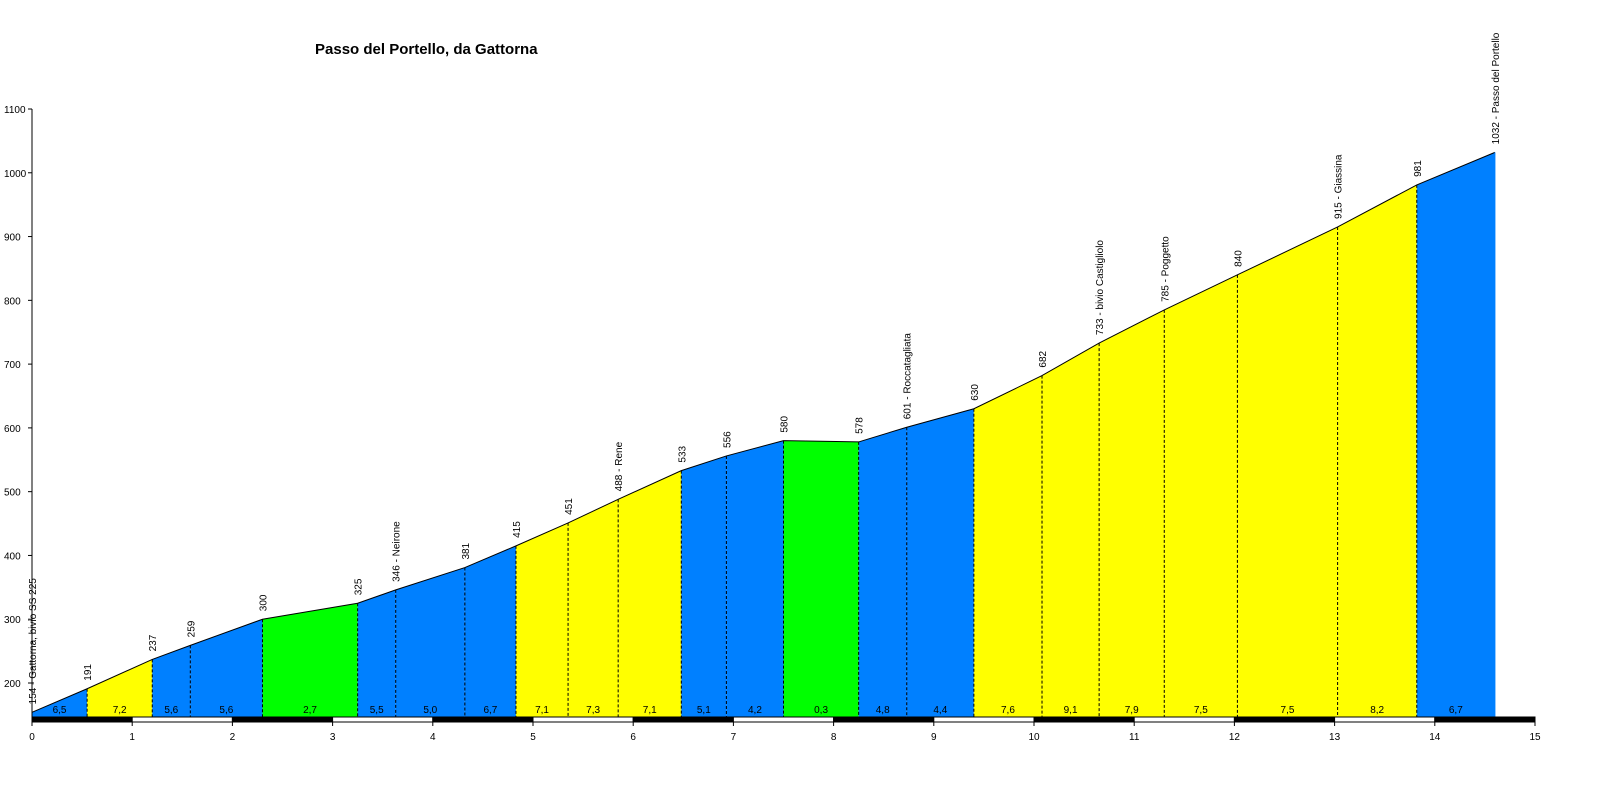 The width and height of the screenshot is (1600, 800). I want to click on gradient-label: 4,4, so click(940, 710).